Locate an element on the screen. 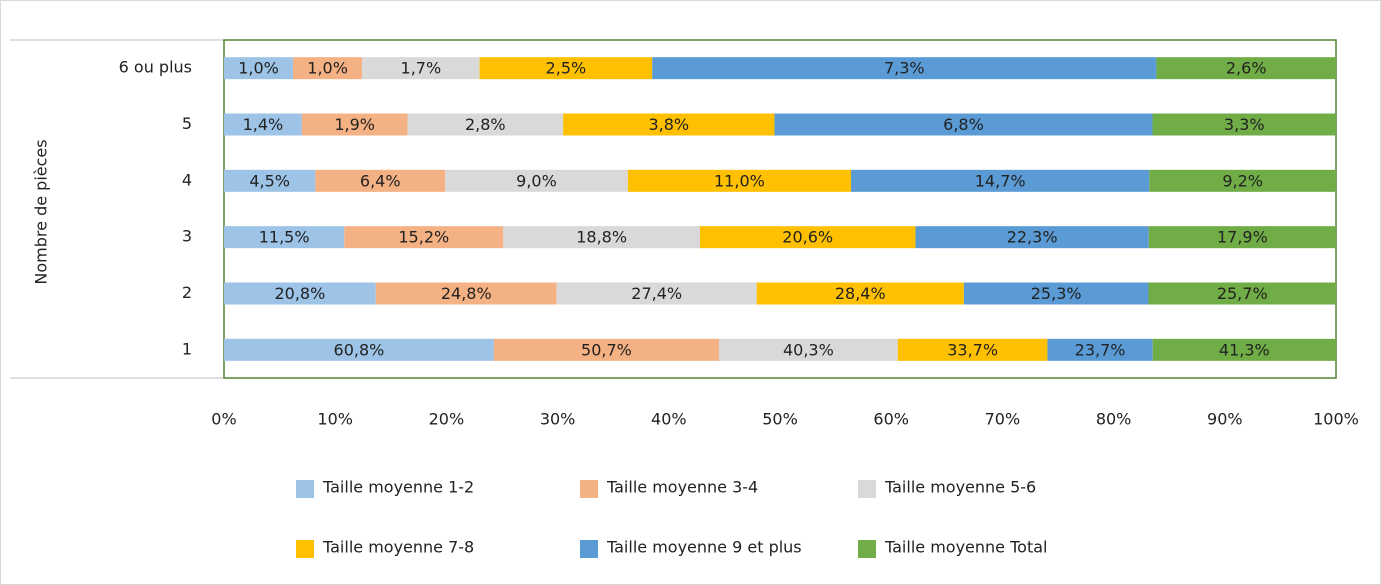 The width and height of the screenshot is (1381, 585). data-label: 60,8% is located at coordinates (359, 349).